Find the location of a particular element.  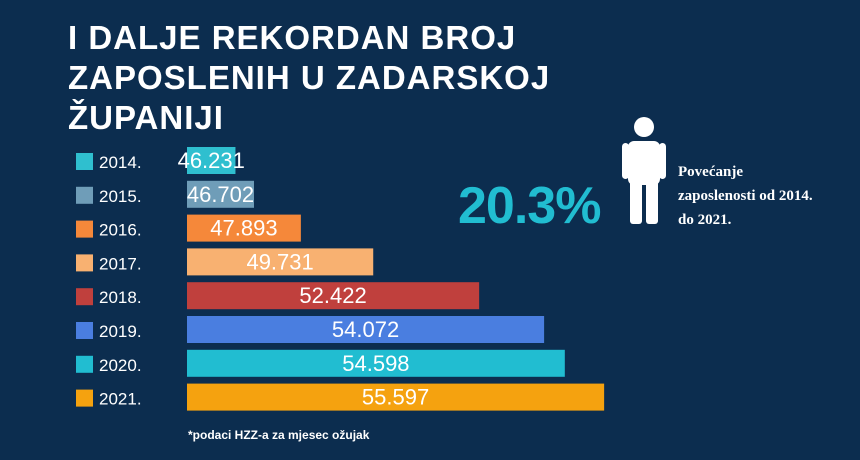

title-line-2: ZAPOSLENIH U ZADARSKOJ is located at coordinates (309, 77).